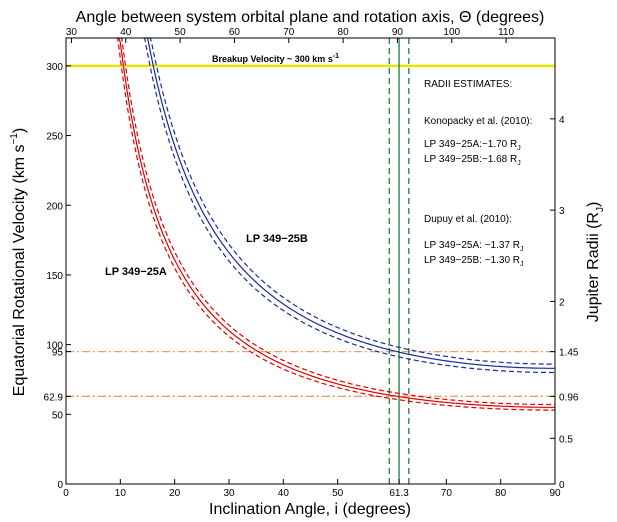 The height and width of the screenshot is (522, 617). What do you see at coordinates (284, 493) in the screenshot?
I see `x-tick-label: 40` at bounding box center [284, 493].